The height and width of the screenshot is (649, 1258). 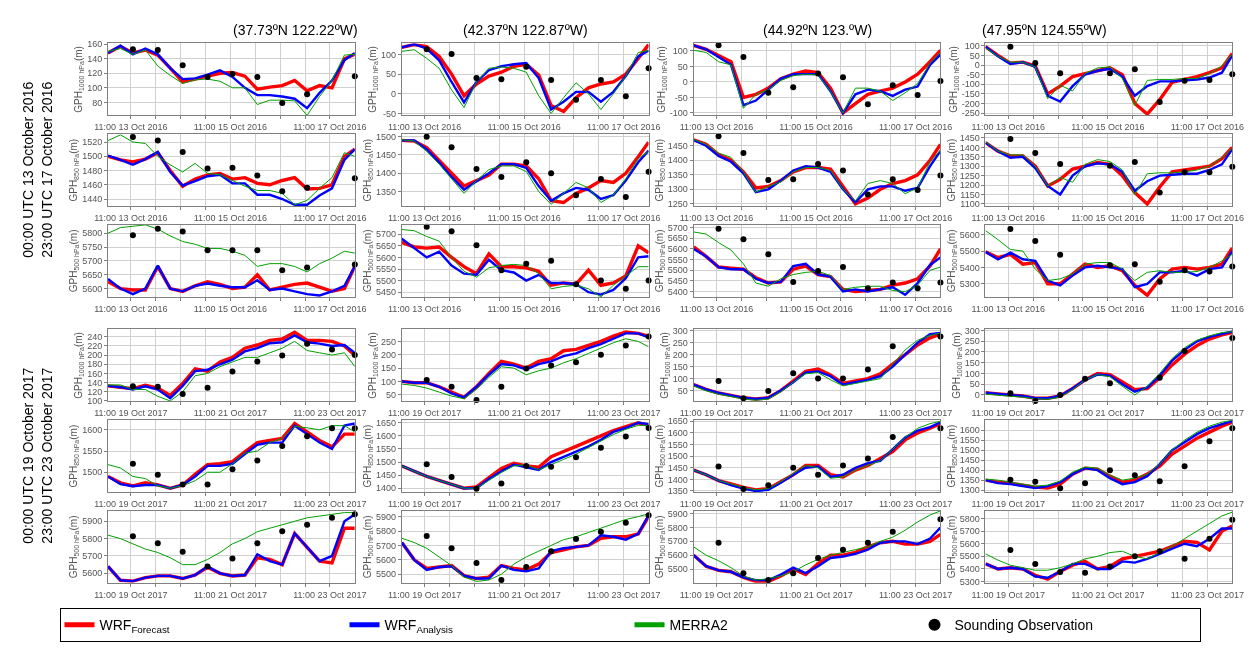 I want to click on legend-label: WRF$_{Forecast}$, so click(x=134, y=626).